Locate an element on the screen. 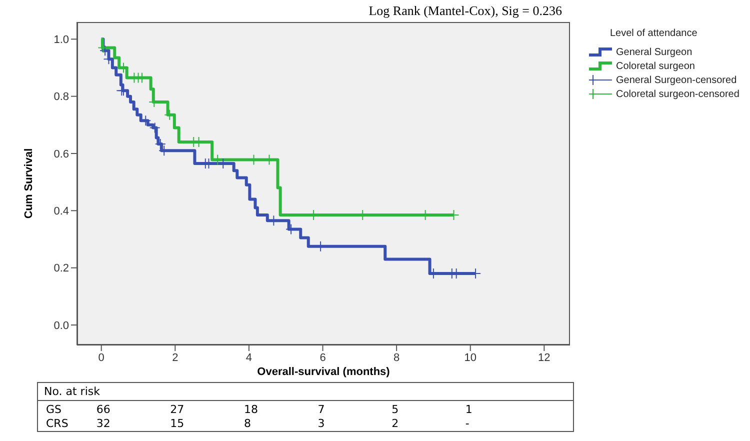 This screenshot has width=750, height=441. x-tick-label: 2 is located at coordinates (175, 358).